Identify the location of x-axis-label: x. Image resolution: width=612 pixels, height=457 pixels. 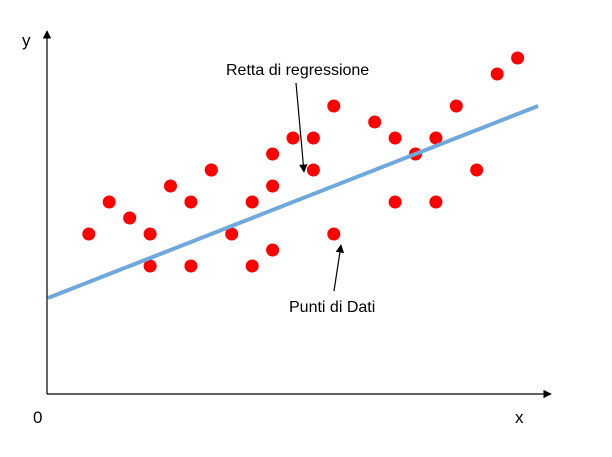
(519, 417).